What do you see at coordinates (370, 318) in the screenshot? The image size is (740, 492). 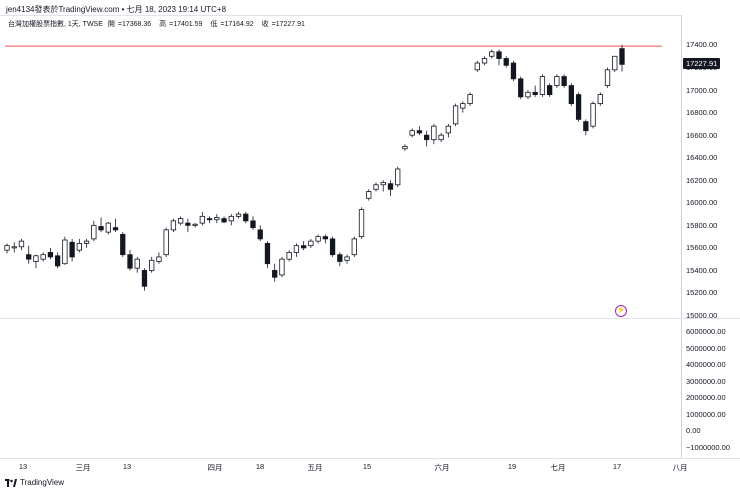 I see `pane-divider` at bounding box center [370, 318].